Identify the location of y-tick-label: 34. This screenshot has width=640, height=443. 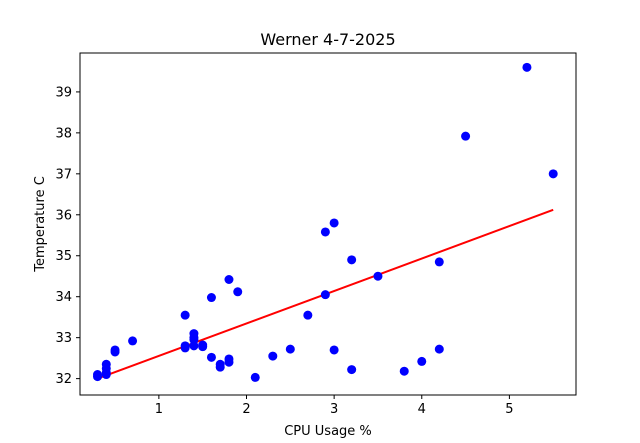
(63, 297).